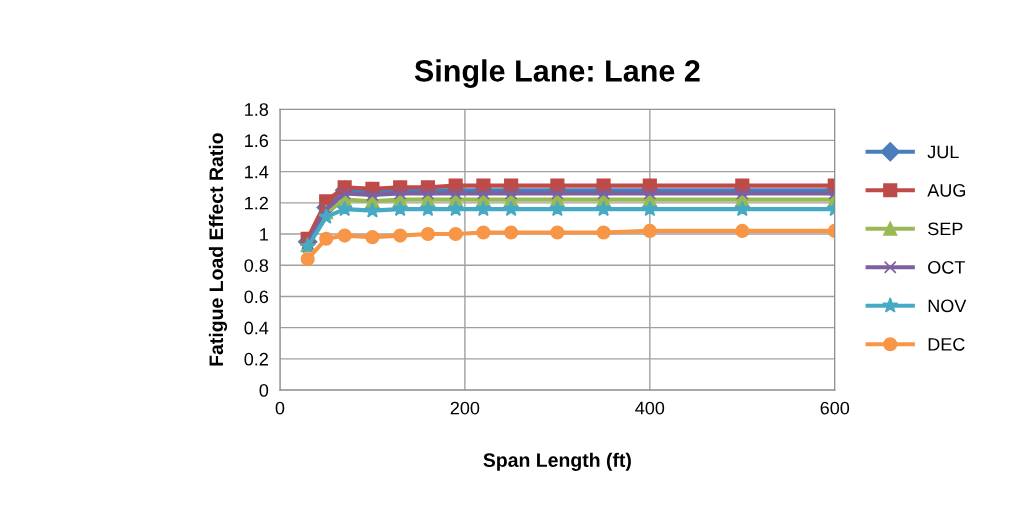 This screenshot has height=525, width=1018. What do you see at coordinates (557, 461) in the screenshot?
I see `x-axis-title: Span Length (ft)` at bounding box center [557, 461].